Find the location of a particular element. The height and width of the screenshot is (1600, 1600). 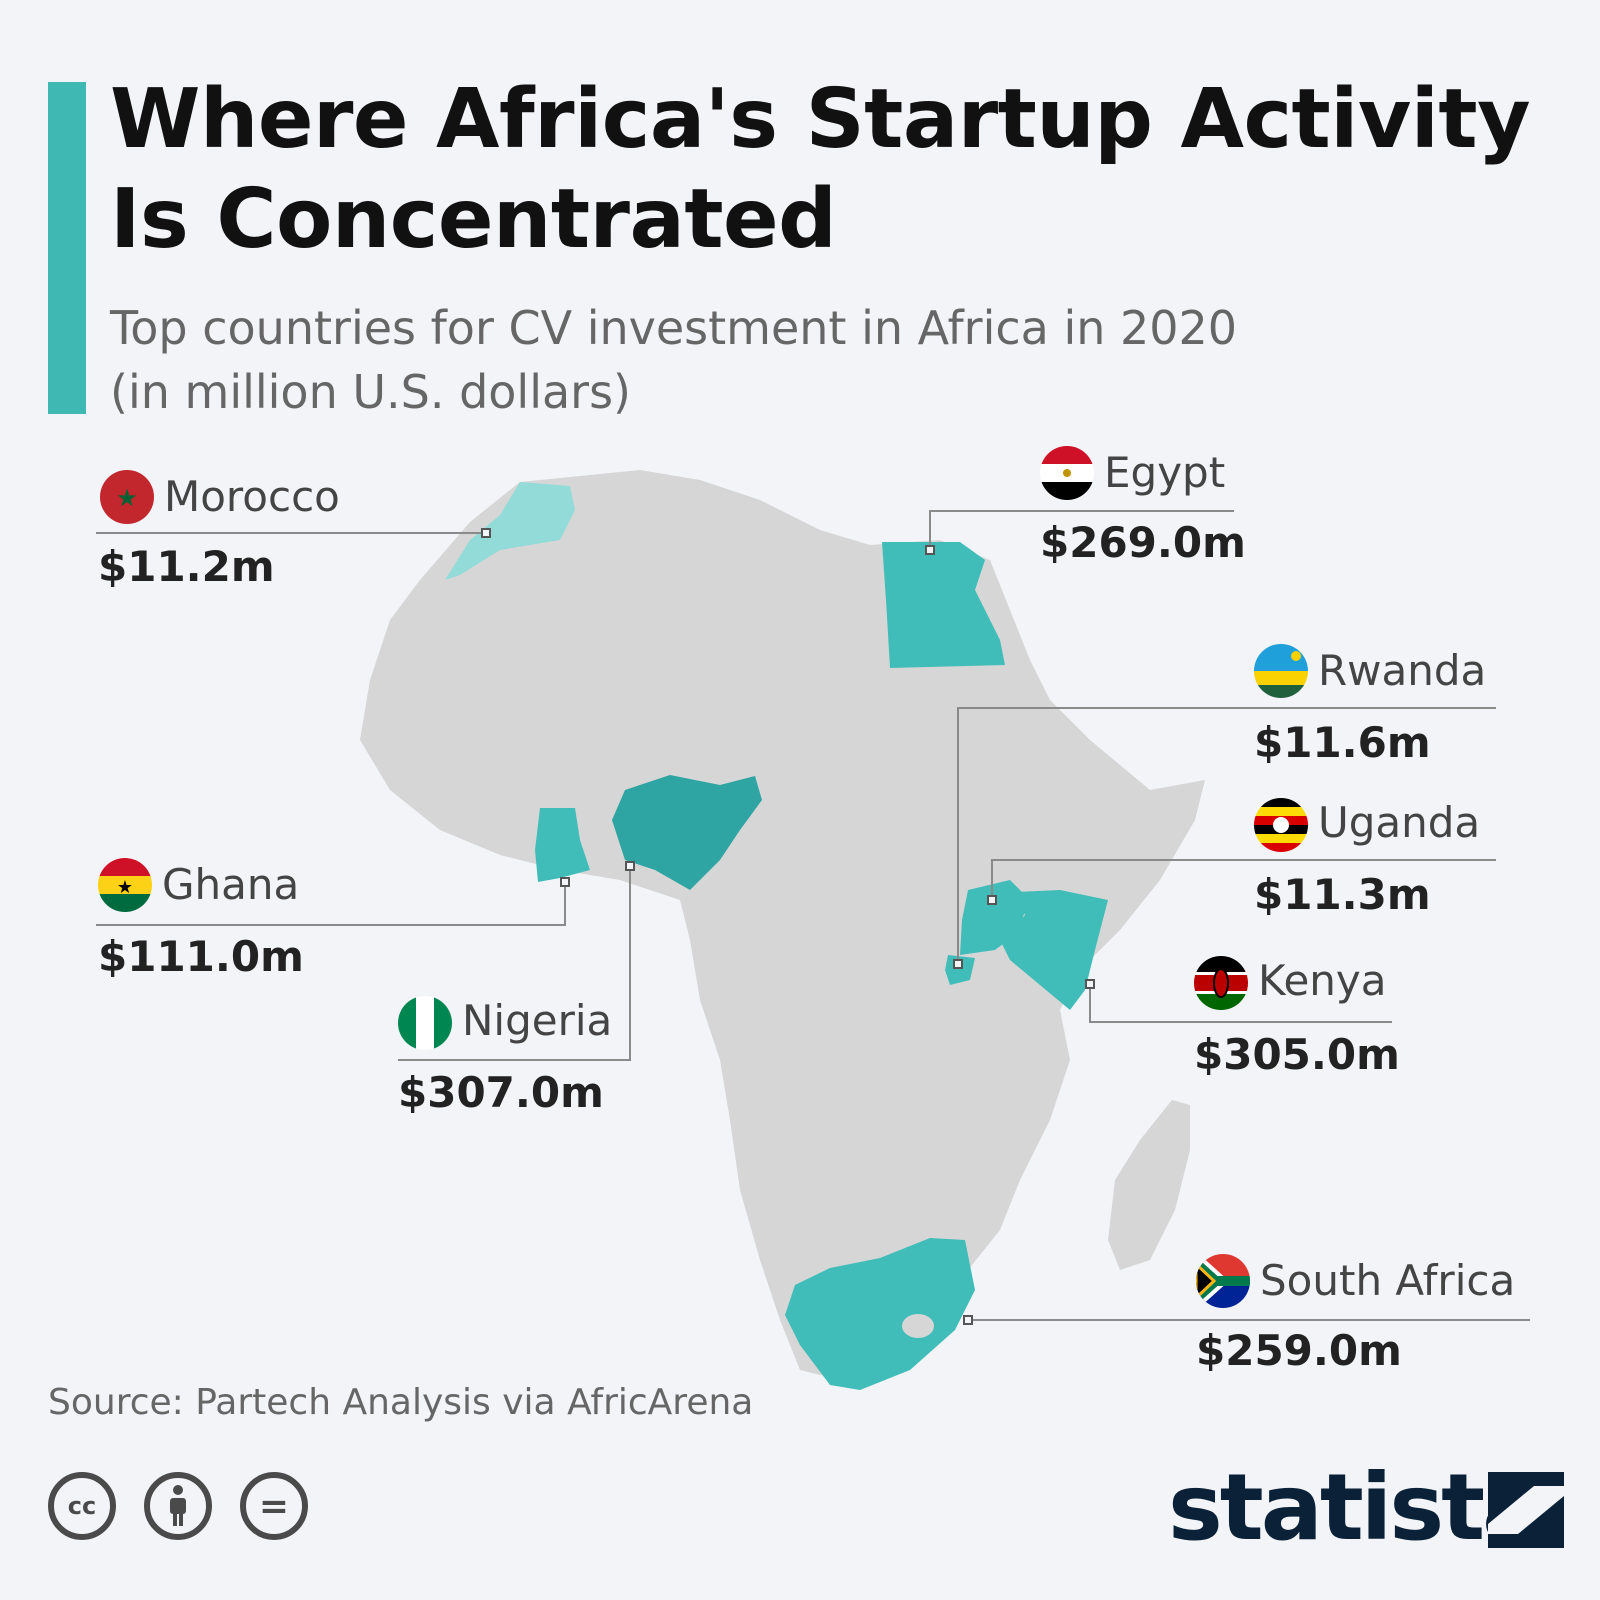

rwanda-flag-icon is located at coordinates (1281, 671).